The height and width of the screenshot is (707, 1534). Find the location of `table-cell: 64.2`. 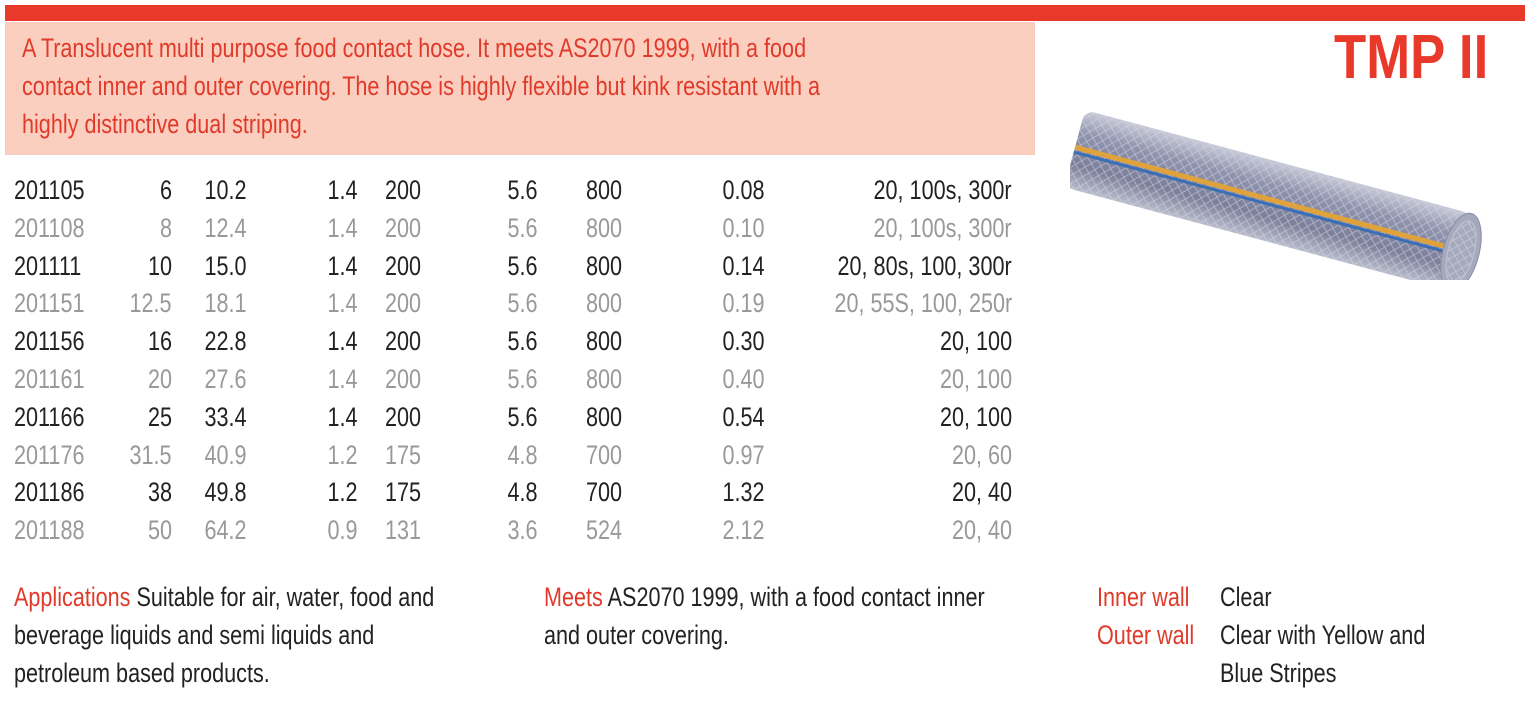

table-cell: 64.2 is located at coordinates (225, 530).